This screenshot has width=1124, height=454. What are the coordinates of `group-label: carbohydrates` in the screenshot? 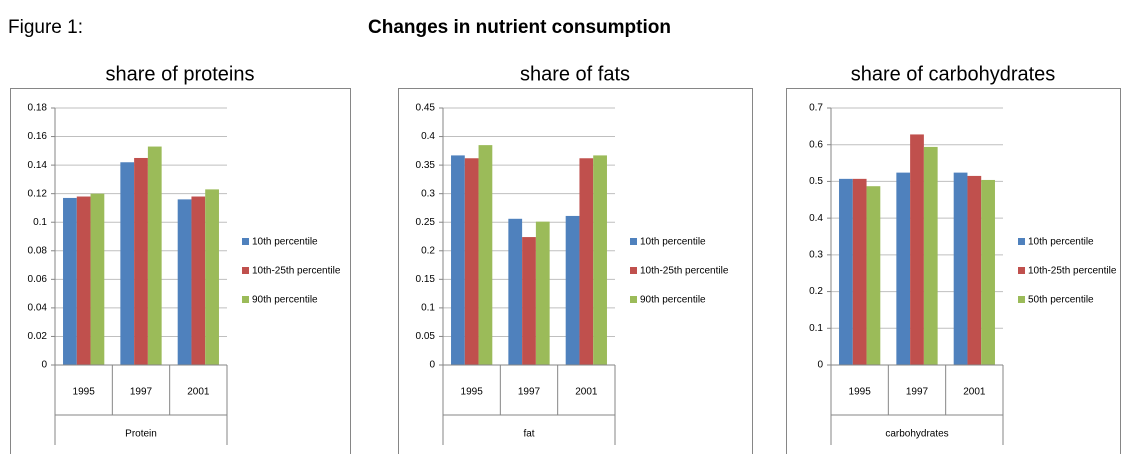 It's located at (916, 434).